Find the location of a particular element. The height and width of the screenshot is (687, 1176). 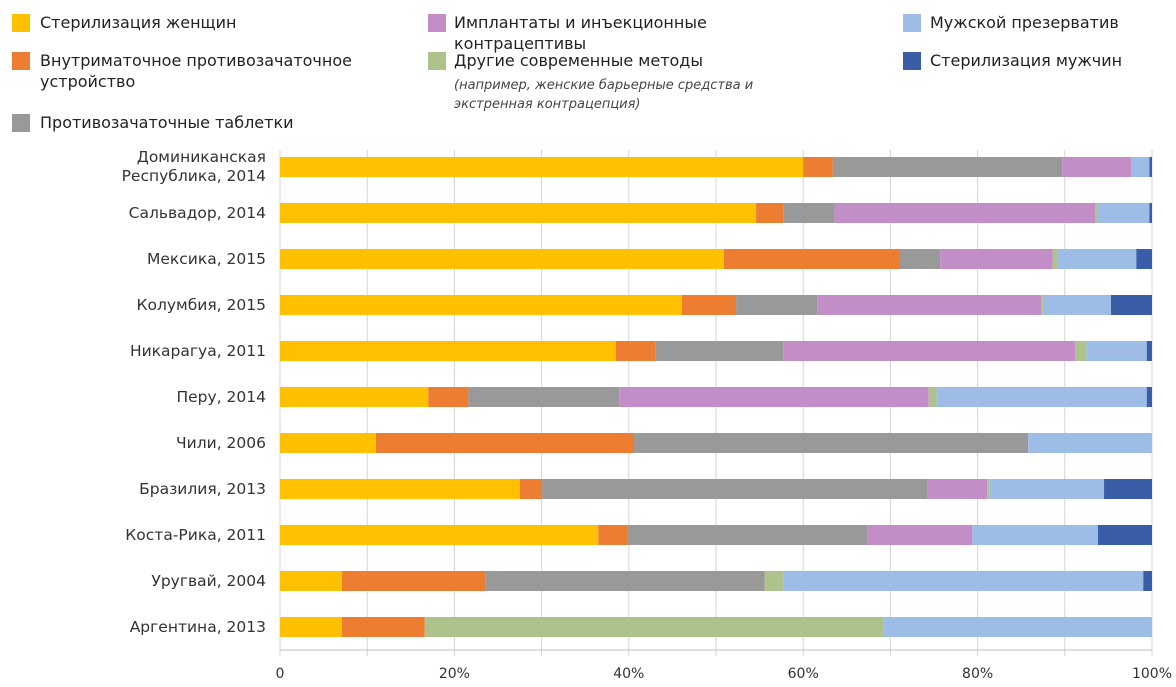

x-tick-label: 60% is located at coordinates (803, 674).